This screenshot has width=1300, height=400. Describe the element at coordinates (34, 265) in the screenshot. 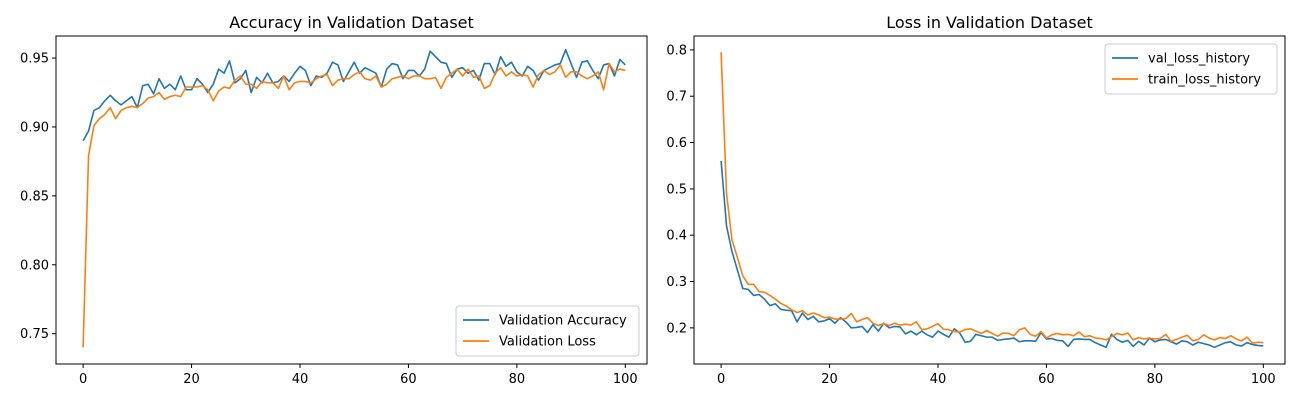

I see `y-tick-label: 0.80` at that location.